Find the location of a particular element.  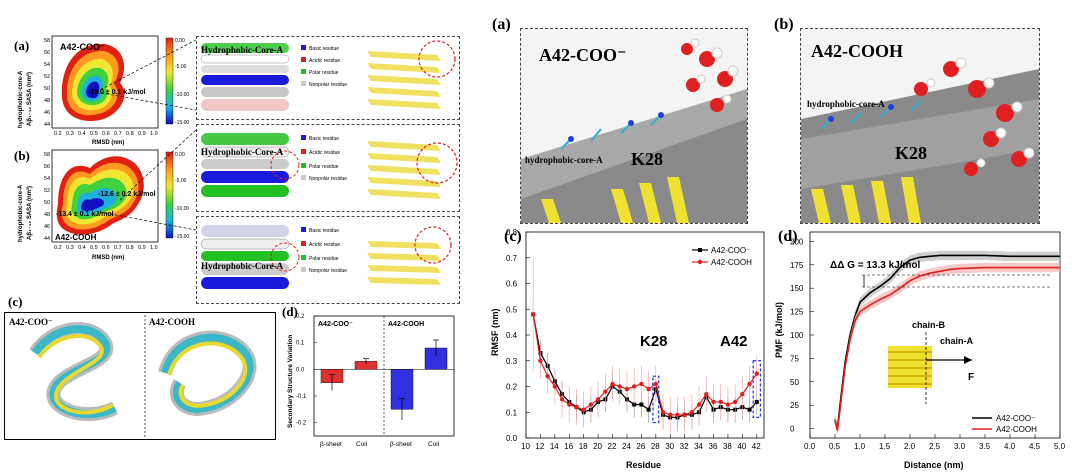

rmsf-xtick: 22 is located at coordinates (612, 446).